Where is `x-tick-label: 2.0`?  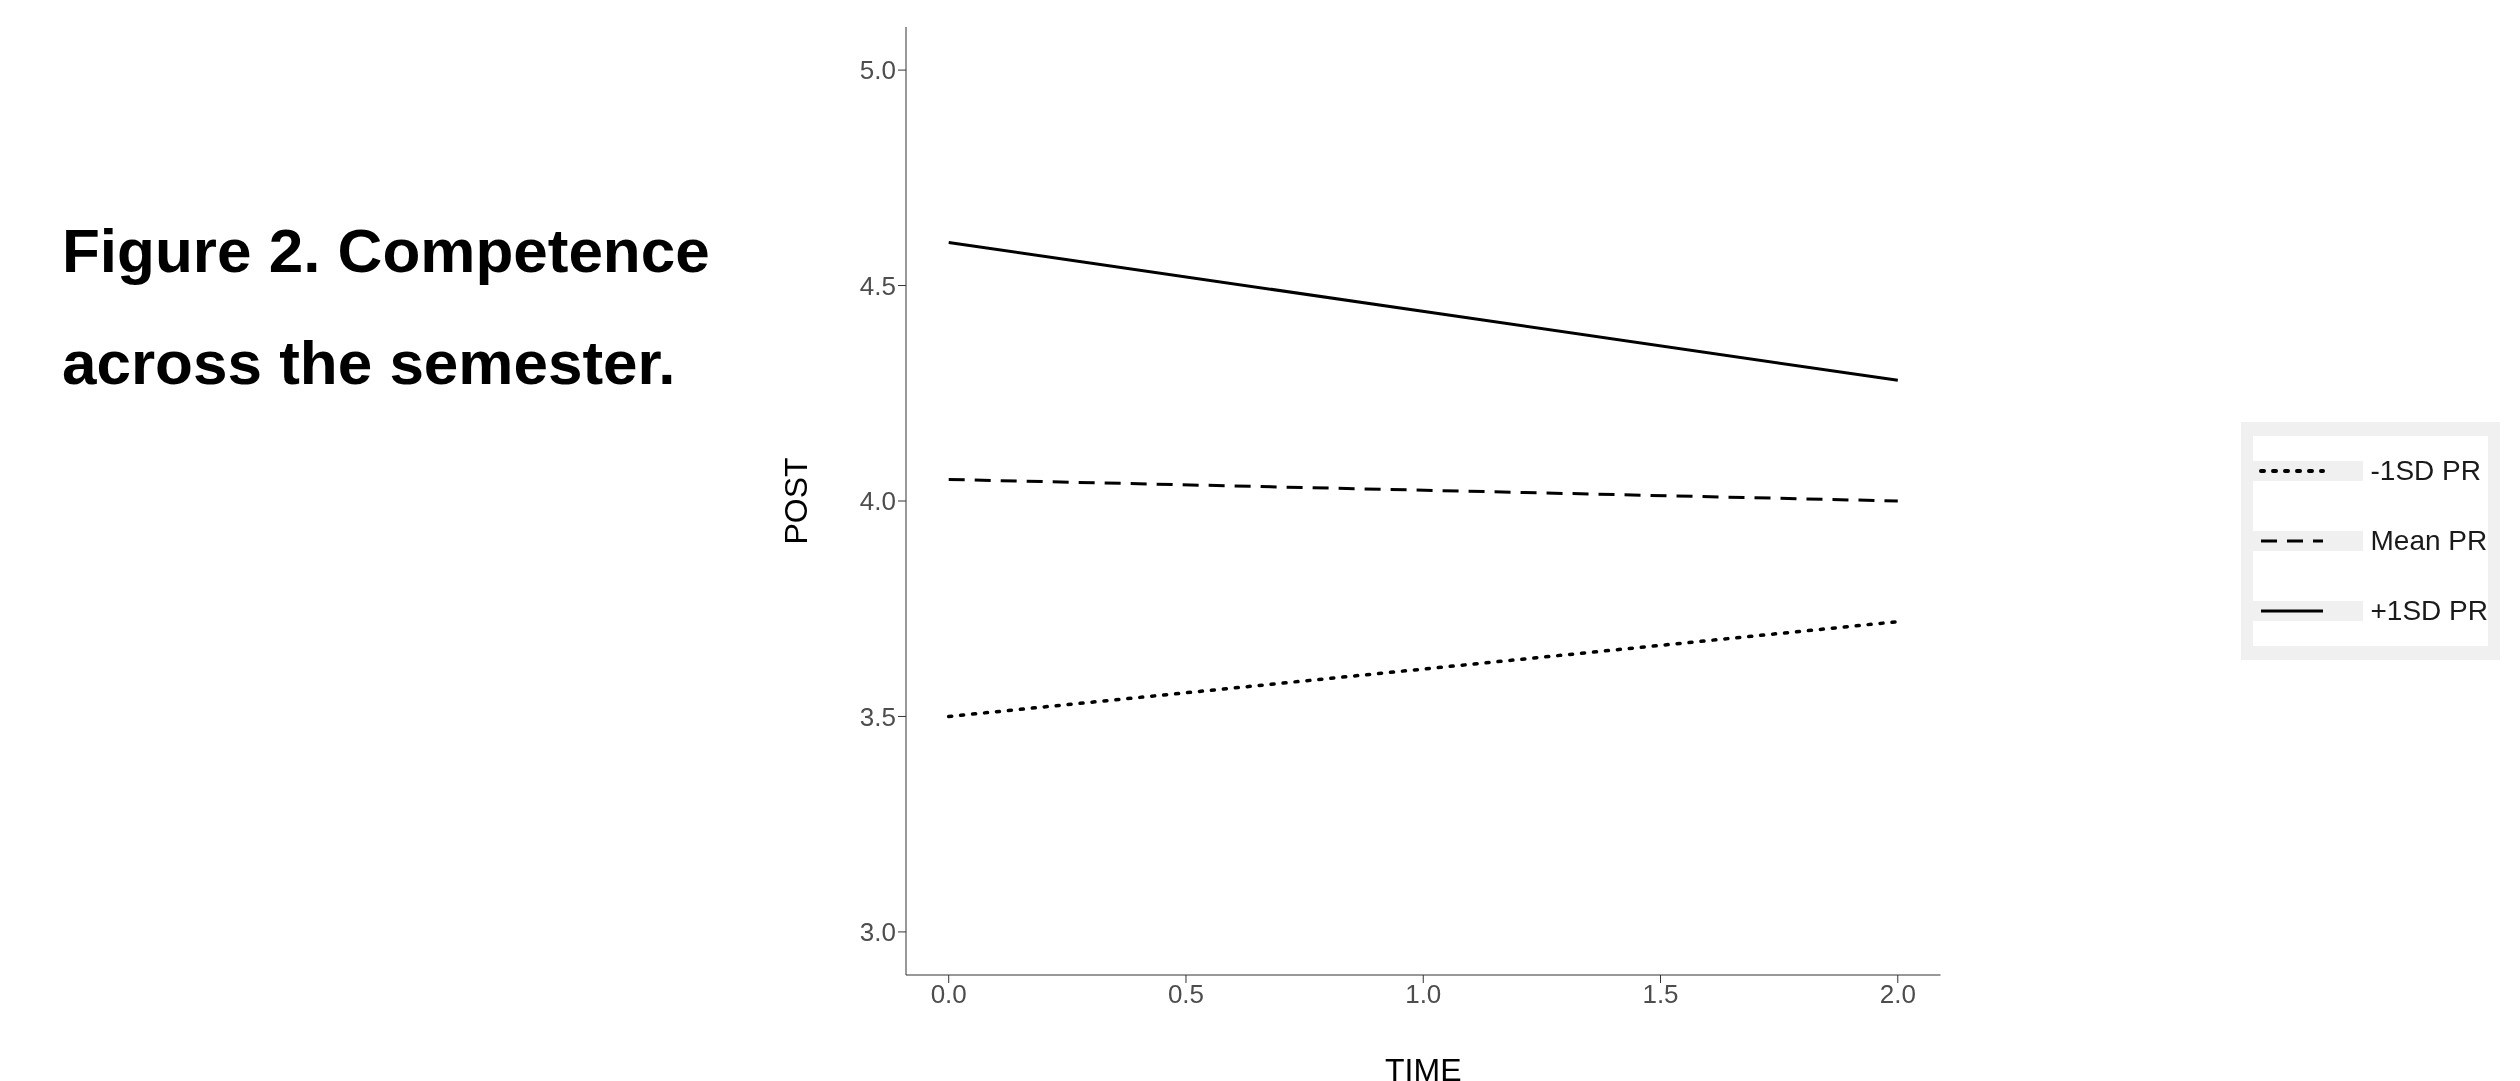 x-tick-label: 2.0 is located at coordinates (1897, 994).